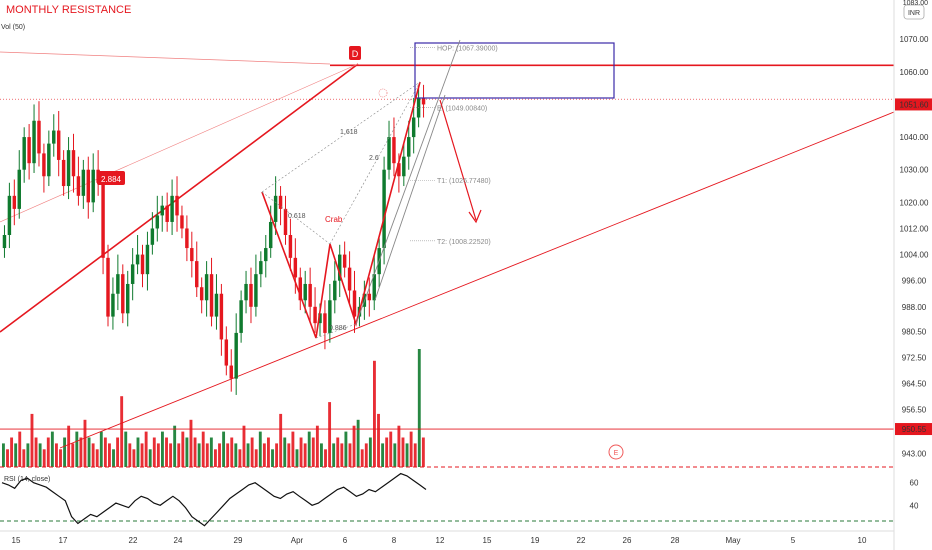 This screenshot has height=550, width=932. I want to click on x-tick-label: 6, so click(345, 540).